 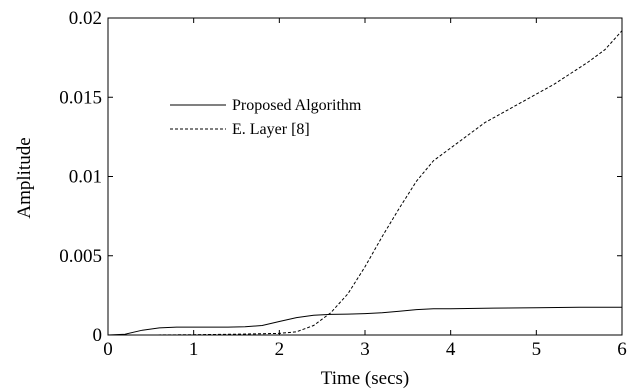 What do you see at coordinates (85, 177) in the screenshot?
I see `y-tick-label: 0.01` at bounding box center [85, 177].